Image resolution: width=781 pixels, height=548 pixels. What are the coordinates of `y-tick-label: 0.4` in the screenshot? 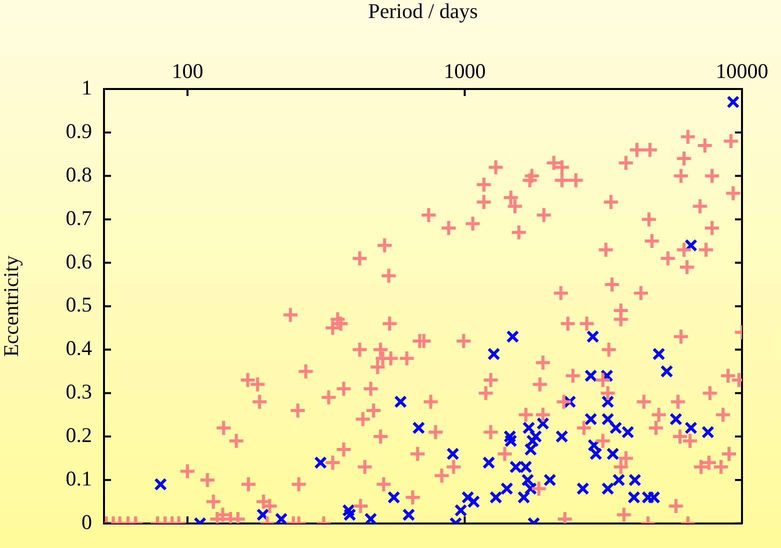 It's located at (79, 348).